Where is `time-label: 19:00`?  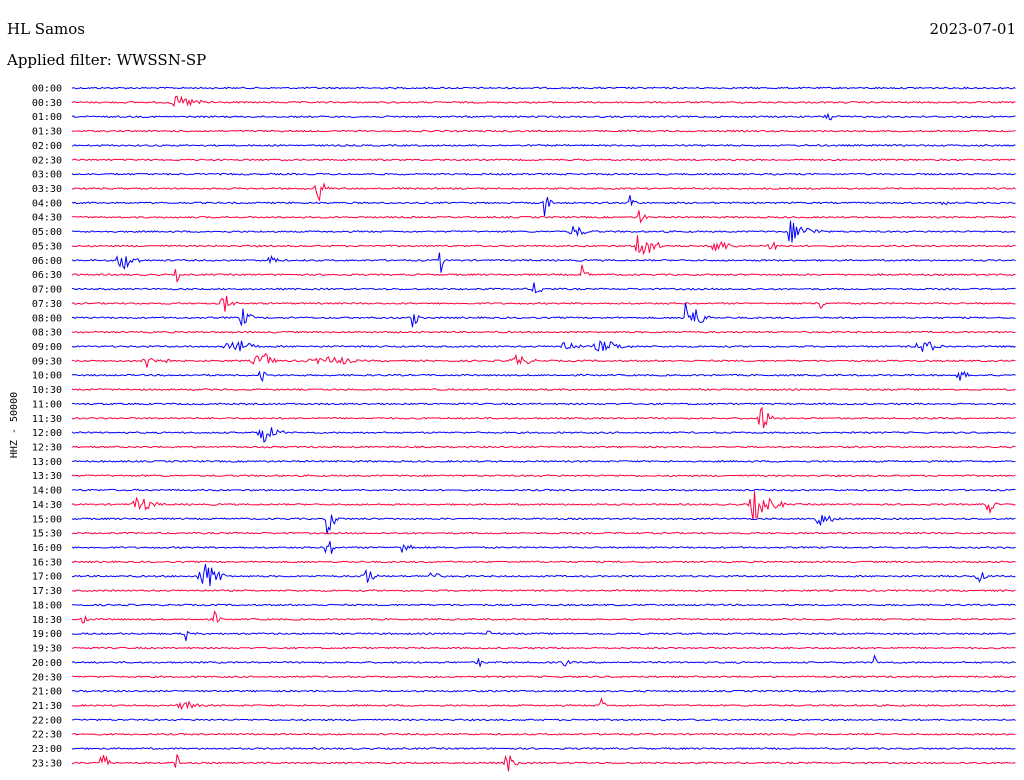
time-label: 19:00 is located at coordinates (47, 634).